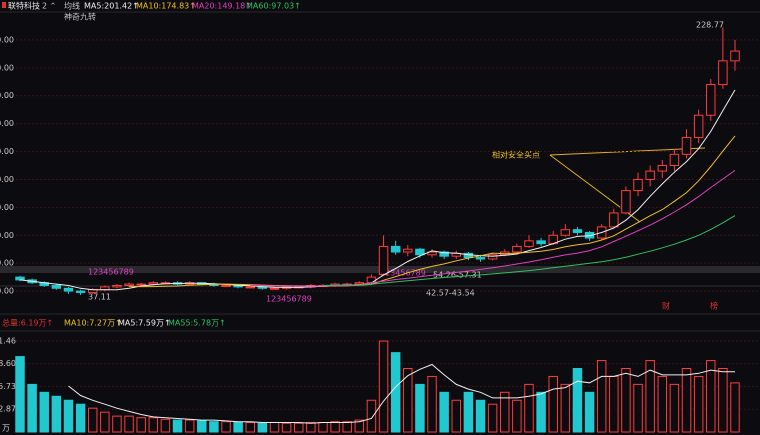 Image resolution: width=760 pixels, height=435 pixels. I want to click on stock-name: 联特科技, so click(24, 6).